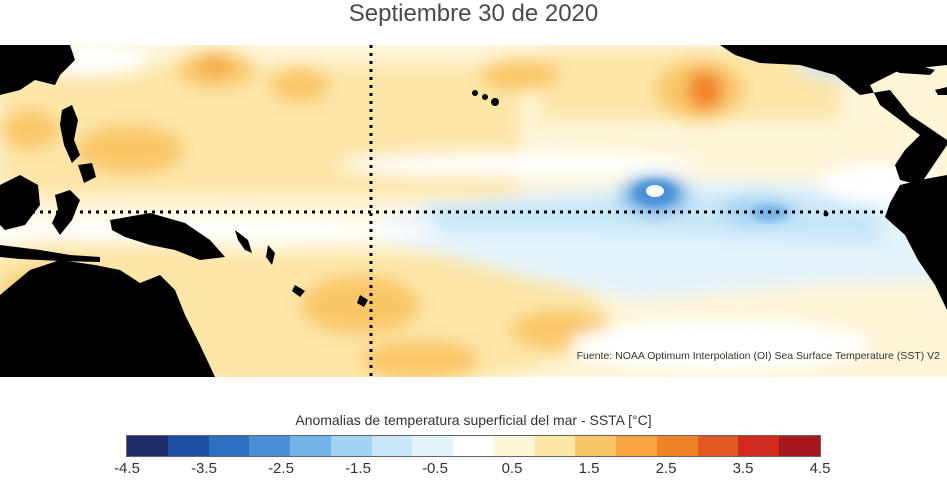  What do you see at coordinates (820, 468) in the screenshot?
I see `colorbar-tick-label: 4.5` at bounding box center [820, 468].